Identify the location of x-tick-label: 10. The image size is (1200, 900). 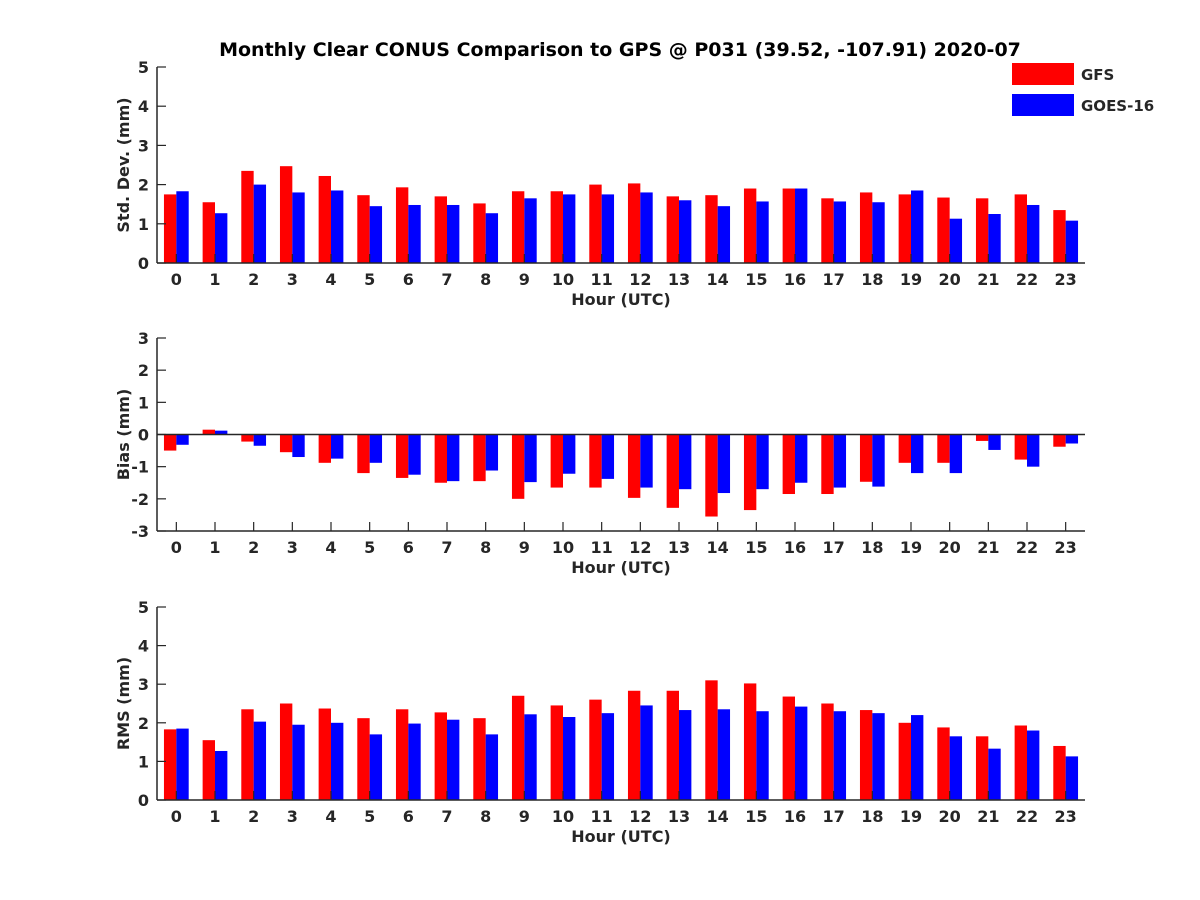
(563, 816).